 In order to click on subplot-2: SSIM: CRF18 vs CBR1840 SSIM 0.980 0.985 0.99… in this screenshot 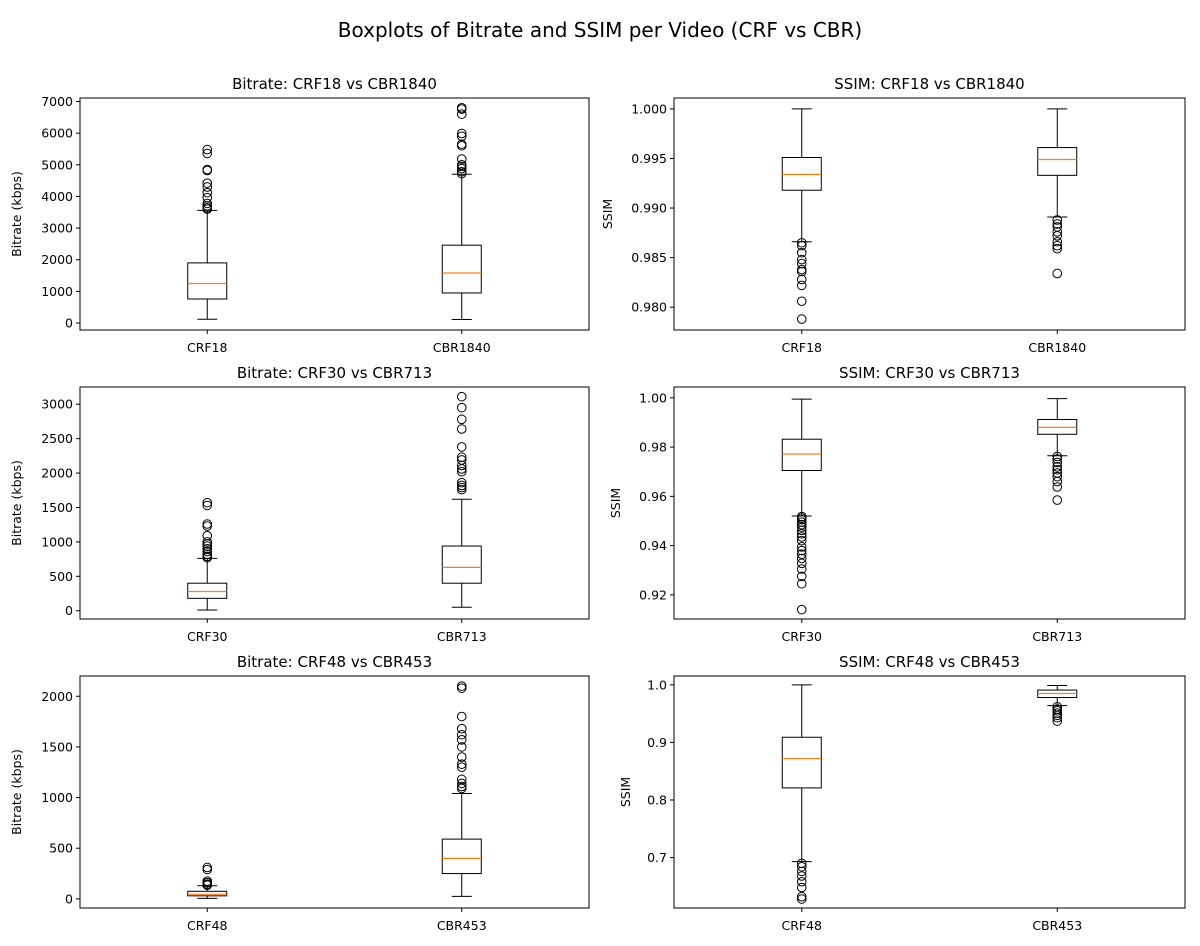, I will do `click(893, 215)`.